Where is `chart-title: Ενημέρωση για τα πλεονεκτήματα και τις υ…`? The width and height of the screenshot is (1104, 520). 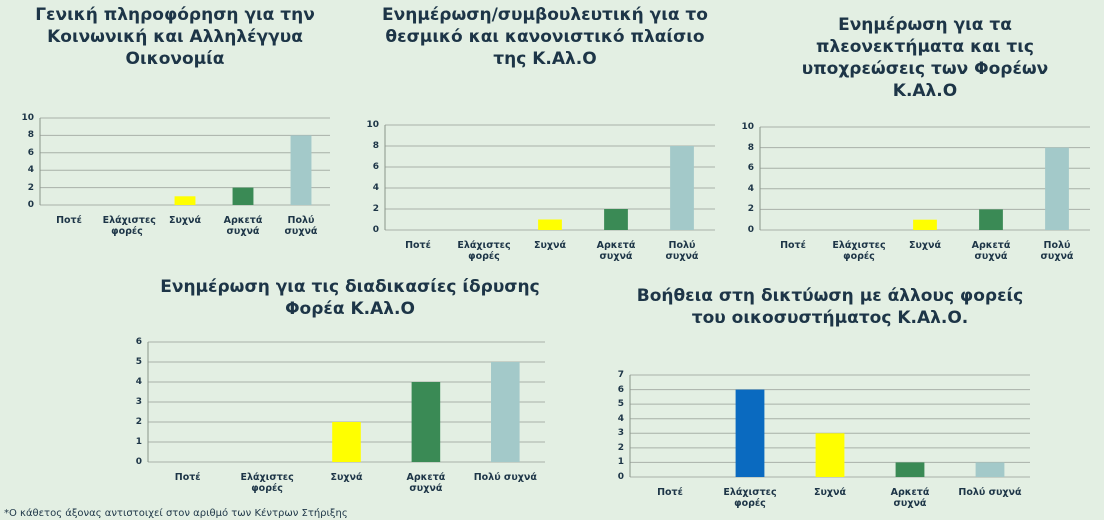
chart-title: Ενημέρωση για τα πλεονεκτήματα και τις υ… is located at coordinates (925, 58).